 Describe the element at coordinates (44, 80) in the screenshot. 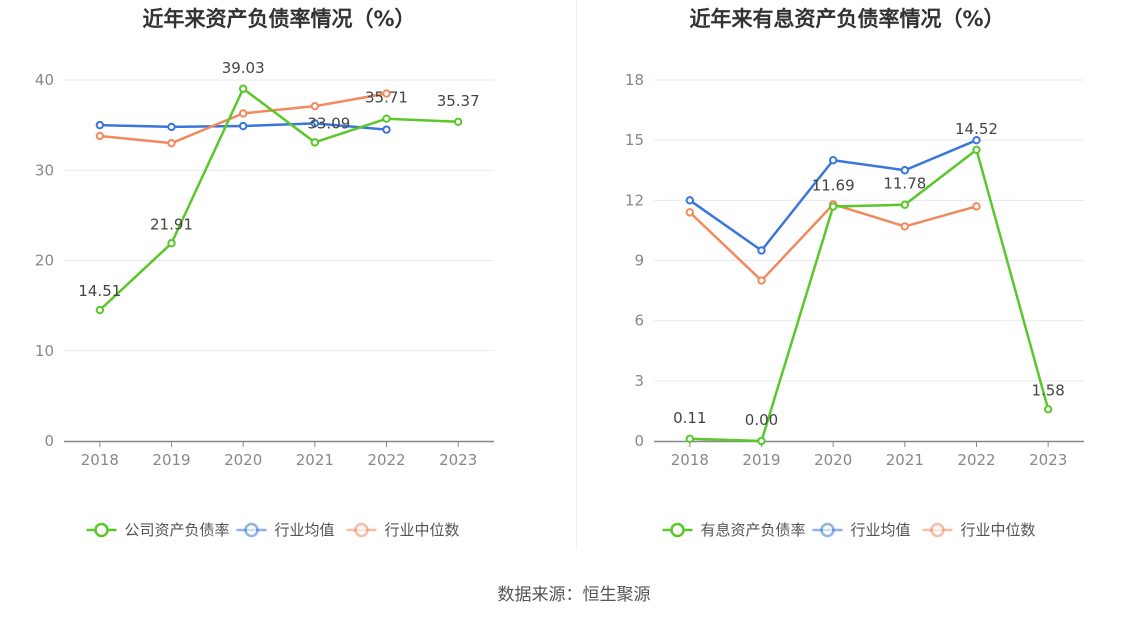

I see `y-tick-label: 40` at that location.